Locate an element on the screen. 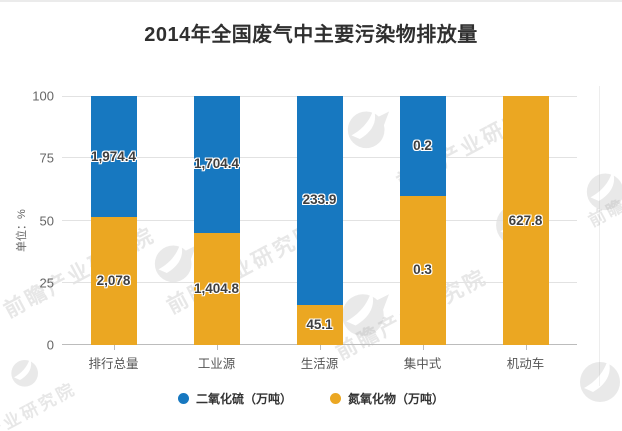  bar-value-label: 627.8 is located at coordinates (525, 220).